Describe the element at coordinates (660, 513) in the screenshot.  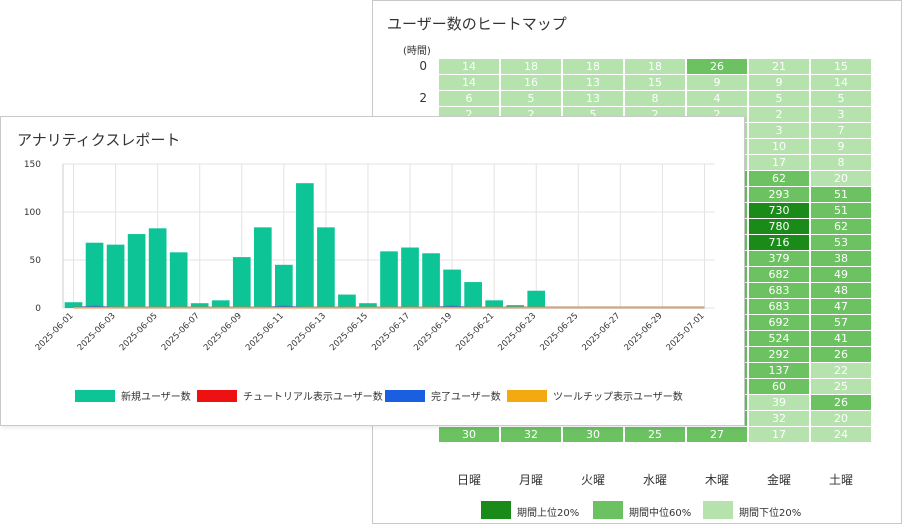
I see `legend-label-middle: 期間中位60%` at that location.